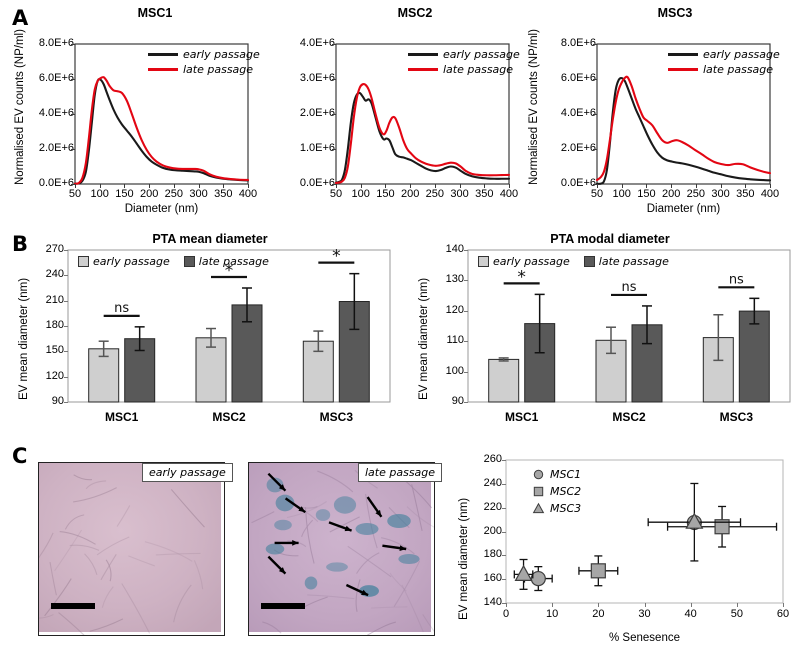 The image size is (800, 652). I want to click on significance-label: ns, so click(736, 279).